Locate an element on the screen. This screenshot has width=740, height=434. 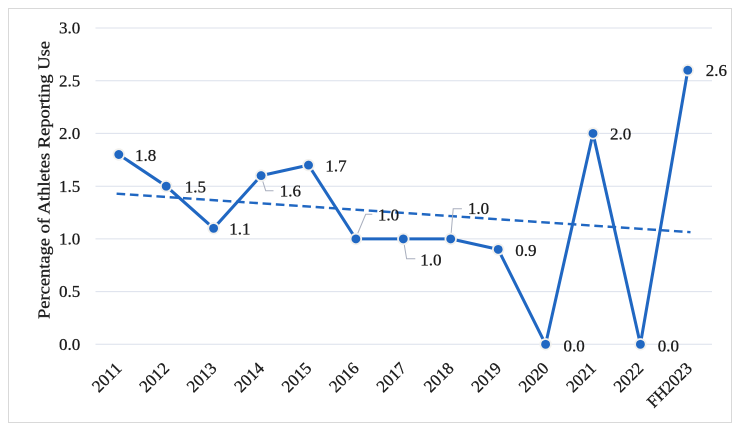
svg-text: 1.1 is located at coordinates (239, 228).